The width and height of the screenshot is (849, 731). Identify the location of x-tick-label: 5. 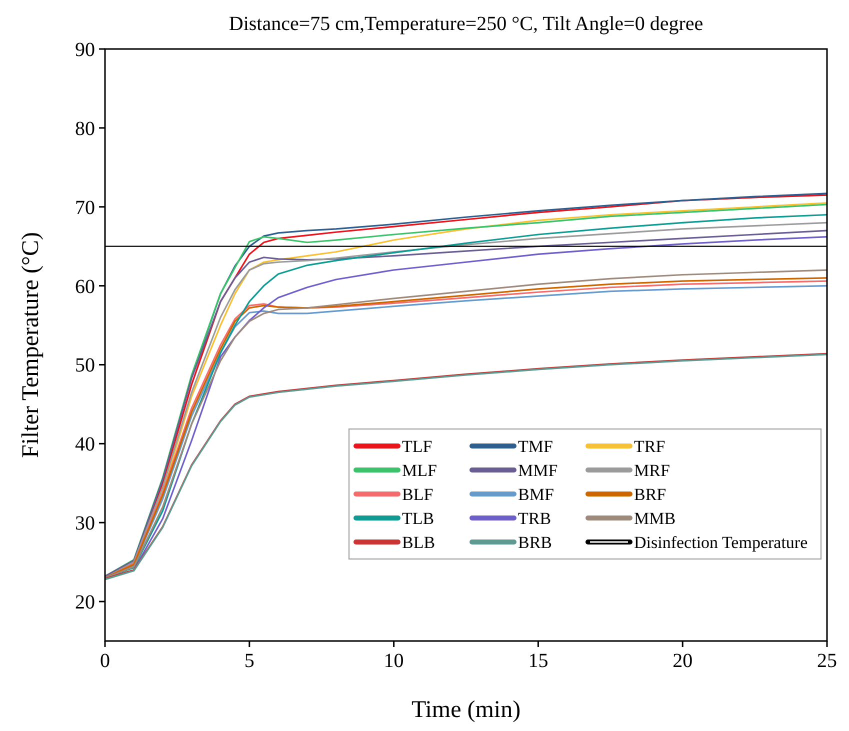
(249, 661).